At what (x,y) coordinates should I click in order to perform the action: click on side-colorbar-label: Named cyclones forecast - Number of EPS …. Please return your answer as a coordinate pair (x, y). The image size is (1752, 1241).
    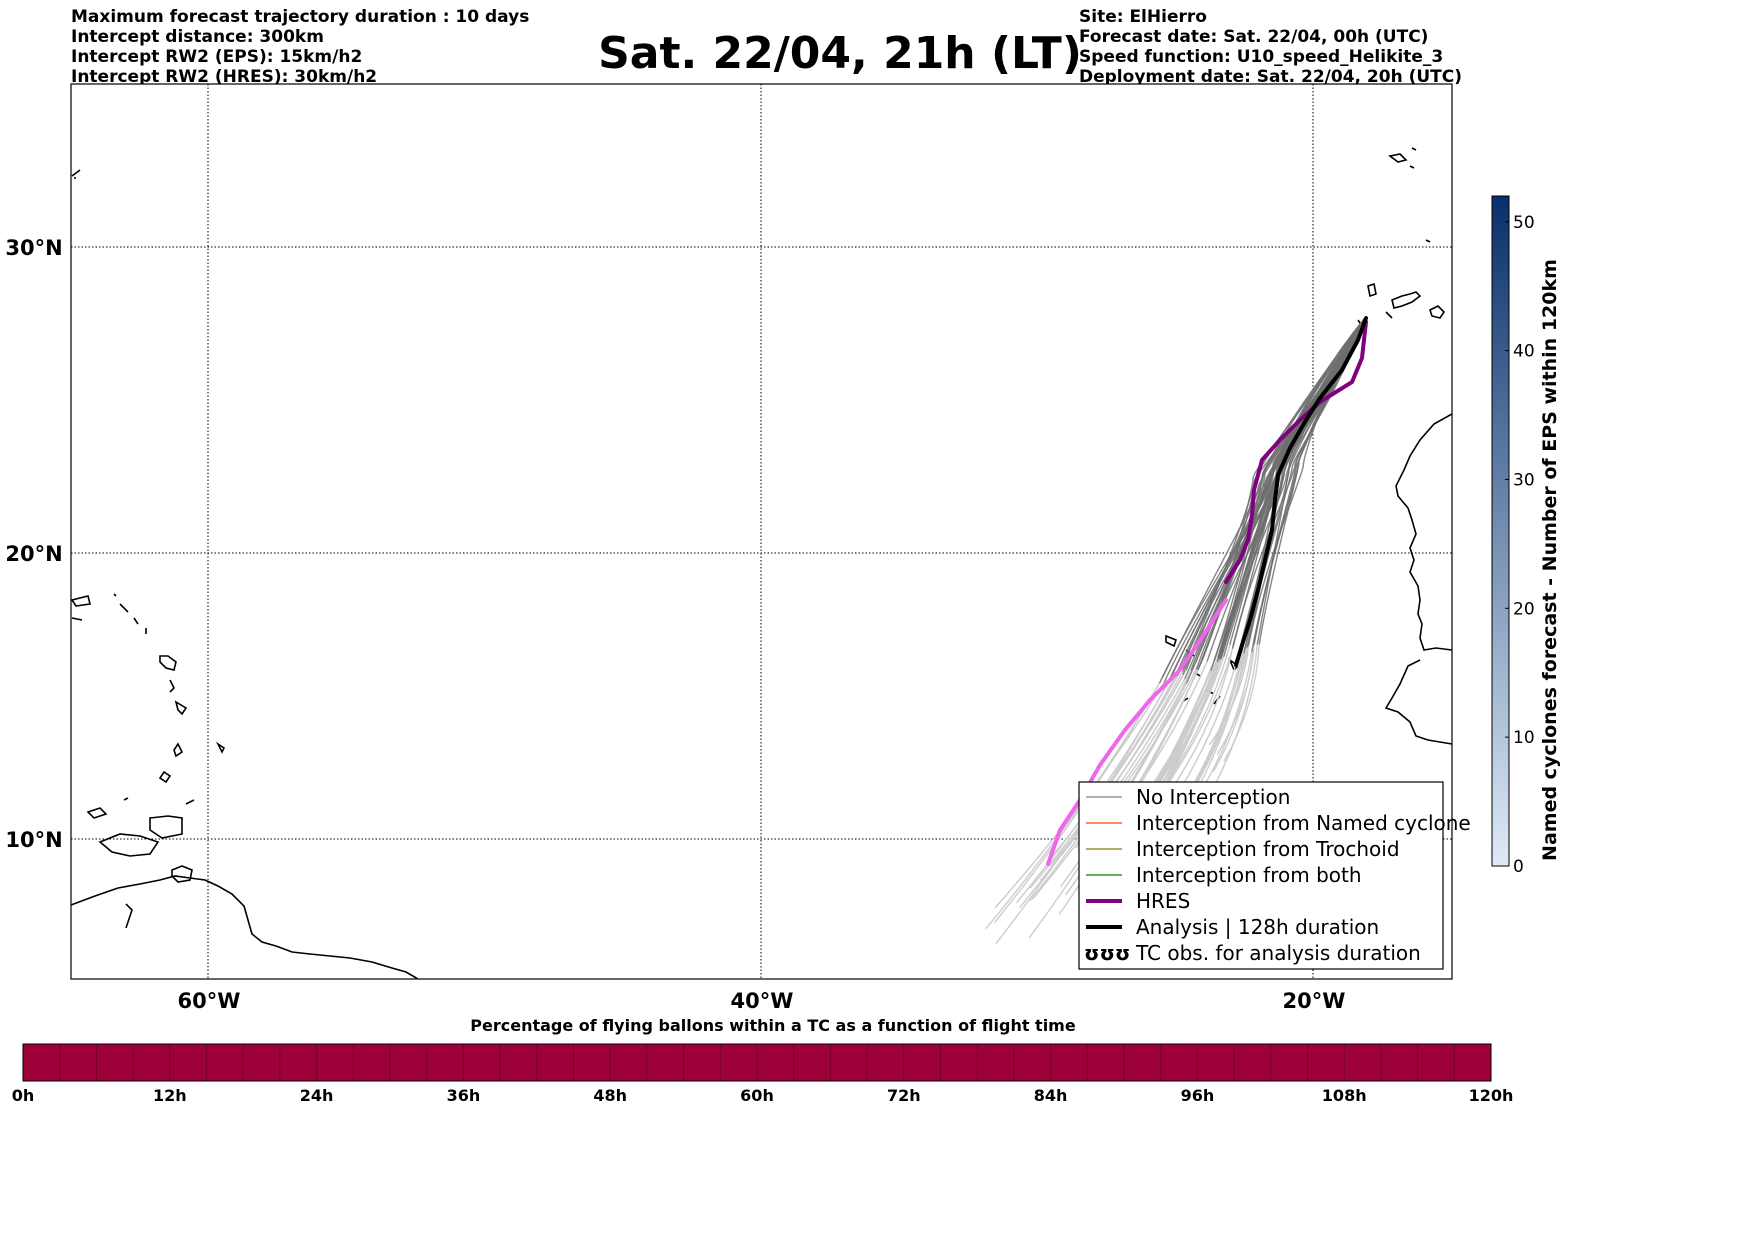
    Looking at the image, I should click on (1550, 560).